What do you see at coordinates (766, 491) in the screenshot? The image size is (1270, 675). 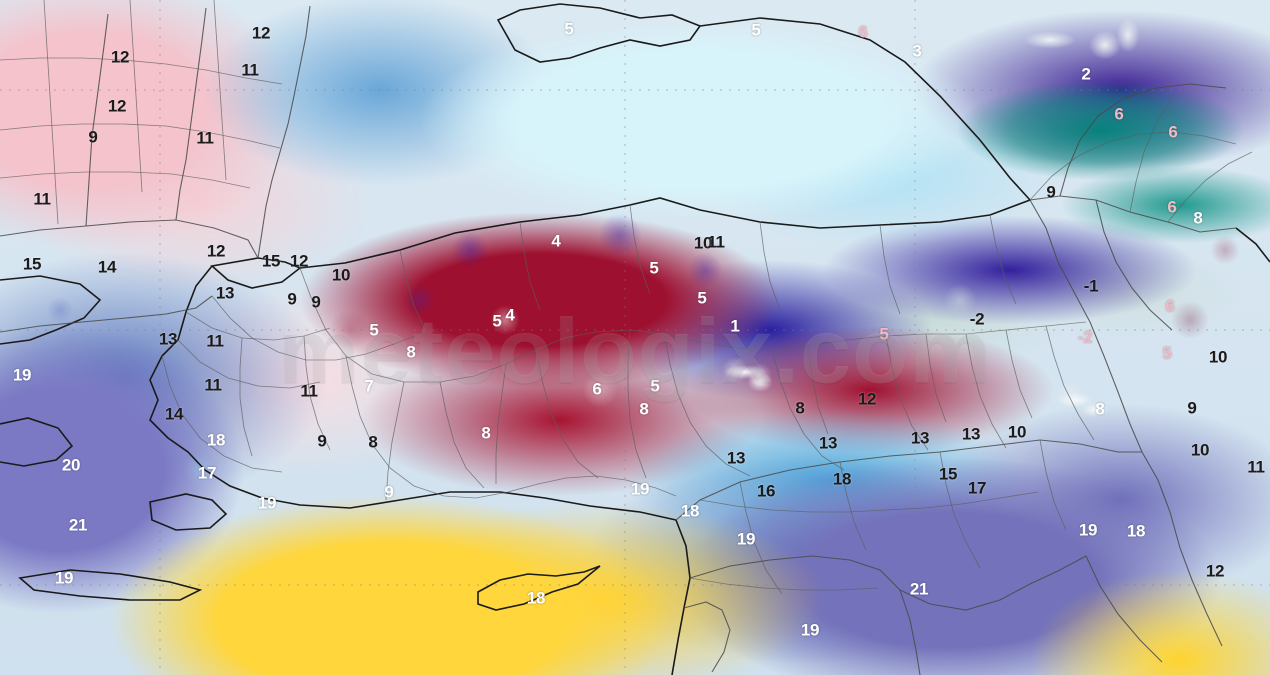 I see `temperature-value-label: 16` at bounding box center [766, 491].